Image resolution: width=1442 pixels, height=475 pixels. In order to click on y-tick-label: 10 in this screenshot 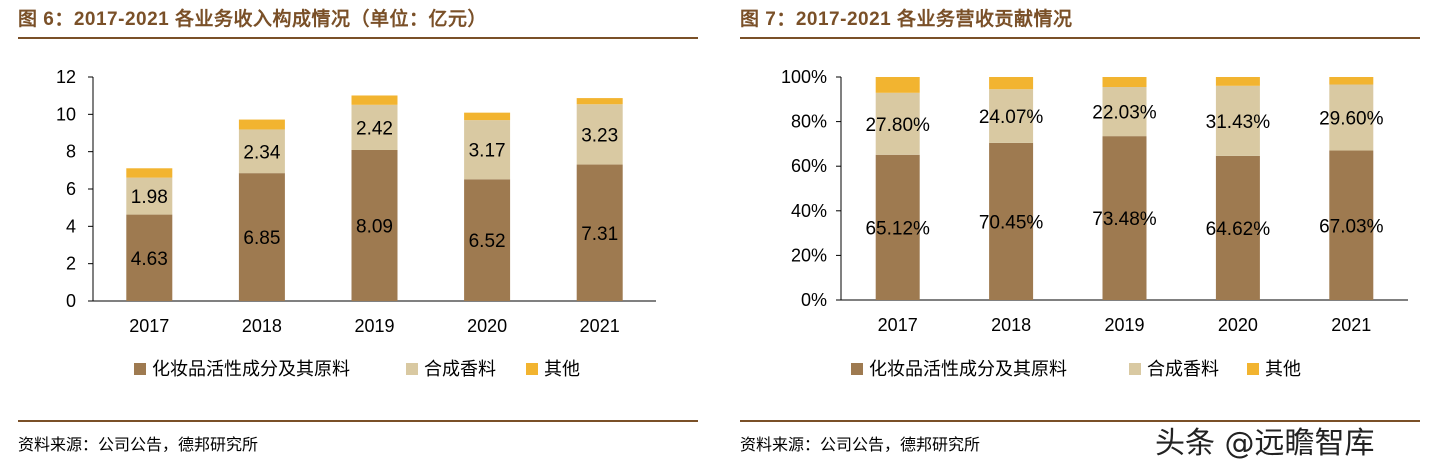, I will do `click(66, 114)`.